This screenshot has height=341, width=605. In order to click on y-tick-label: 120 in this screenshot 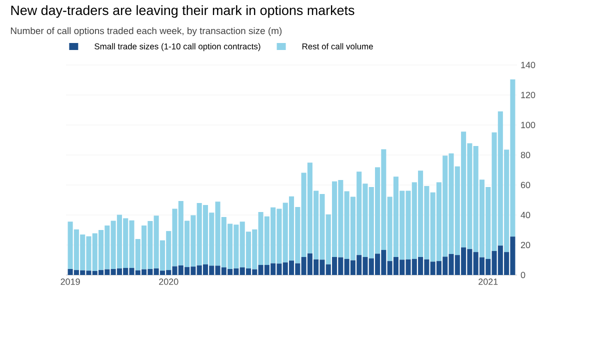, I will do `click(528, 95)`.